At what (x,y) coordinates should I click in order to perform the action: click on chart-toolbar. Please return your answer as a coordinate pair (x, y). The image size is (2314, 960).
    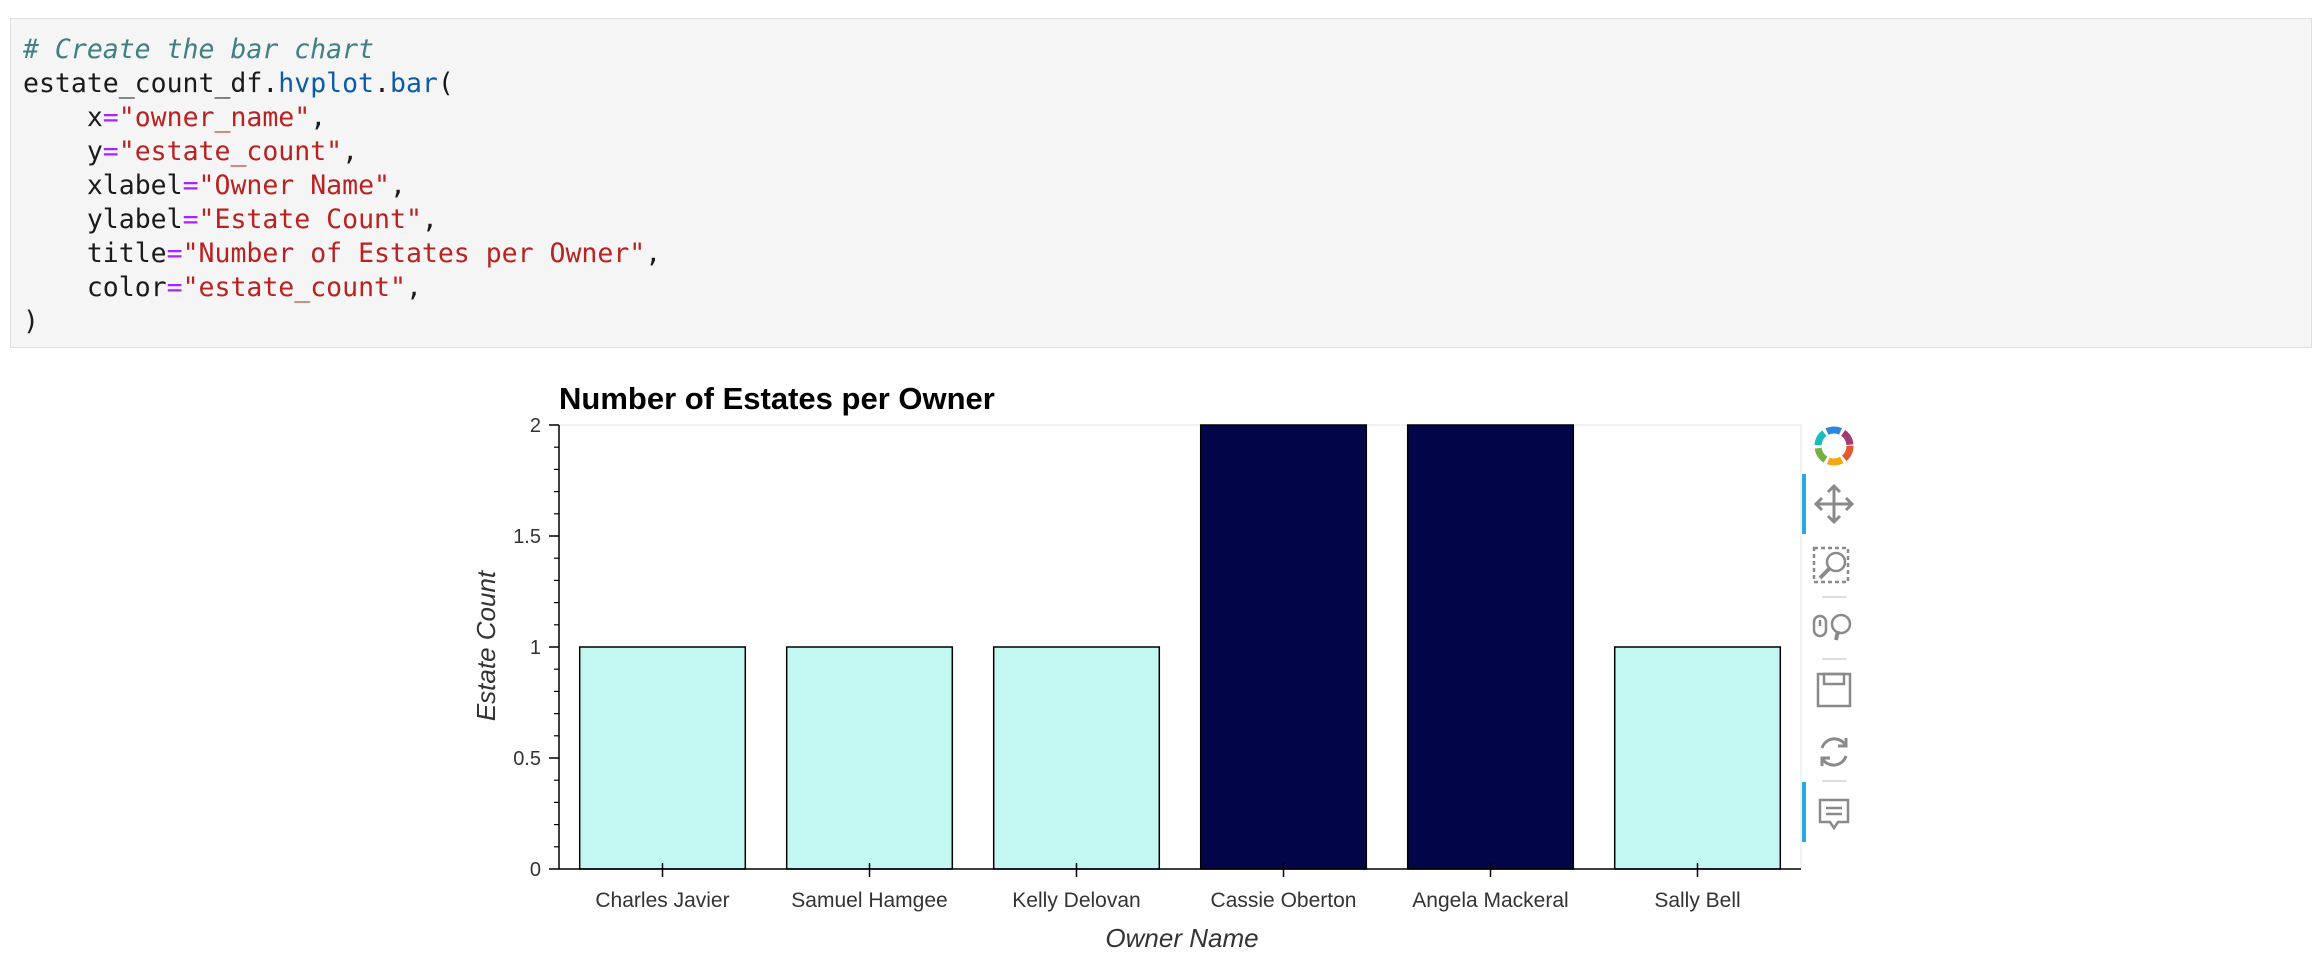
    Looking at the image, I should click on (1835, 633).